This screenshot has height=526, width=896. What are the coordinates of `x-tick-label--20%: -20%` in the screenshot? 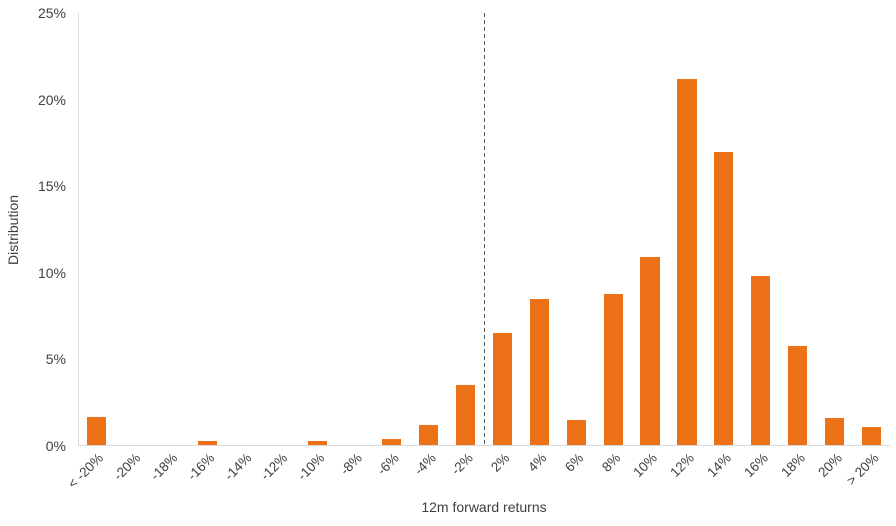 It's located at (127, 467).